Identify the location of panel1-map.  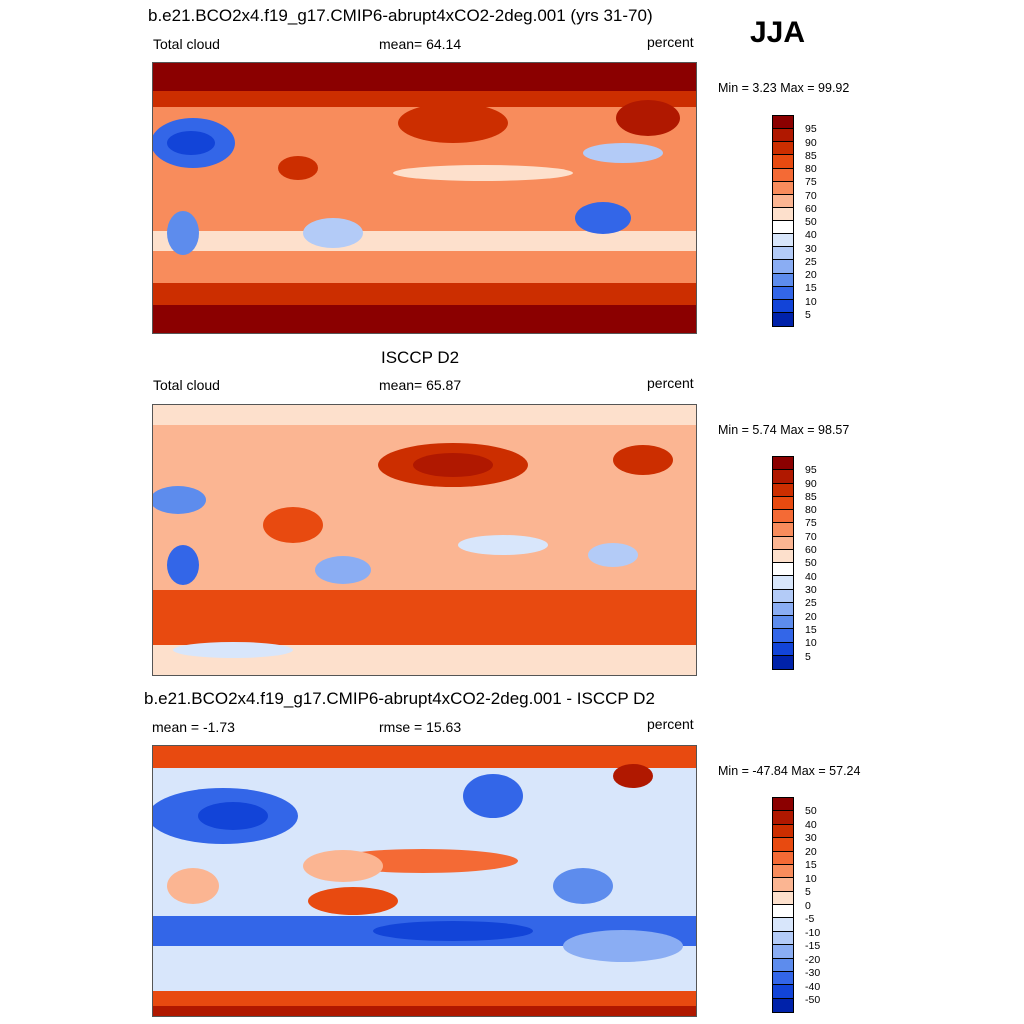
(424, 198).